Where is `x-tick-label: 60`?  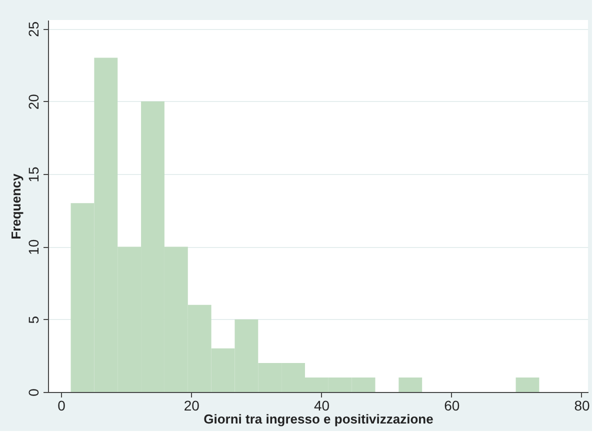 x-tick-label: 60 is located at coordinates (452, 406).